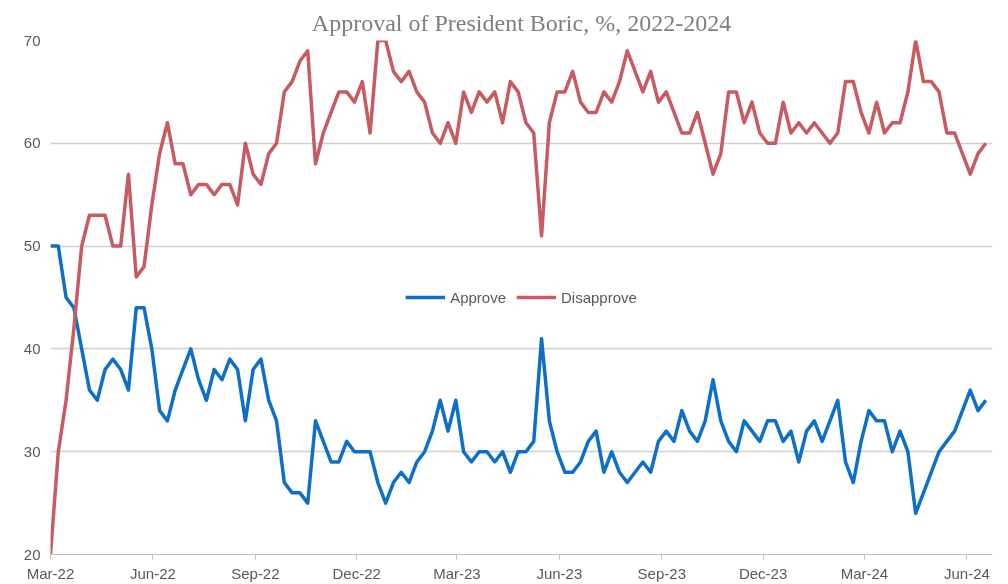  Describe the element at coordinates (32, 143) in the screenshot. I see `y-tick-label: 60` at that location.